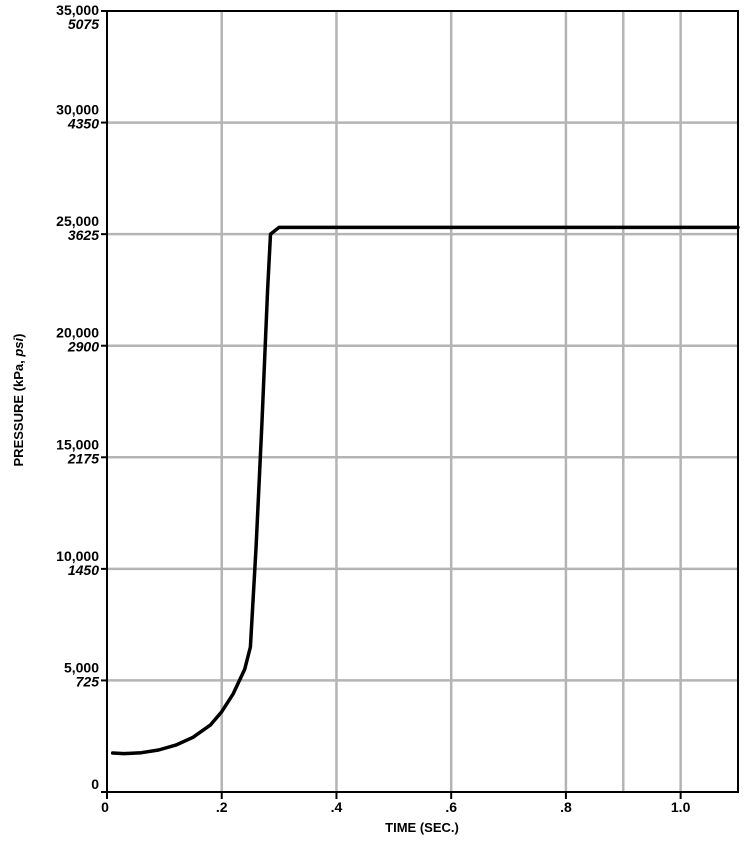 The height and width of the screenshot is (842, 756). Describe the element at coordinates (77, 556) in the screenshot. I see `y-tick-label-kpa-2: 10,000` at that location.